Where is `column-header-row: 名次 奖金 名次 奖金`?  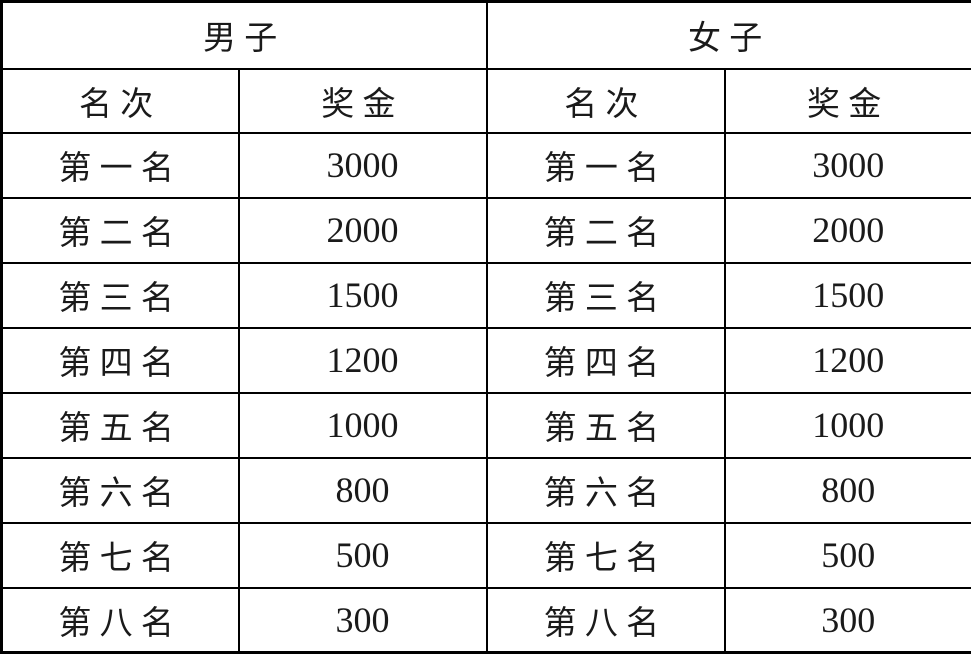
column-header-row: 名次 奖金 名次 奖金 is located at coordinates (486, 101).